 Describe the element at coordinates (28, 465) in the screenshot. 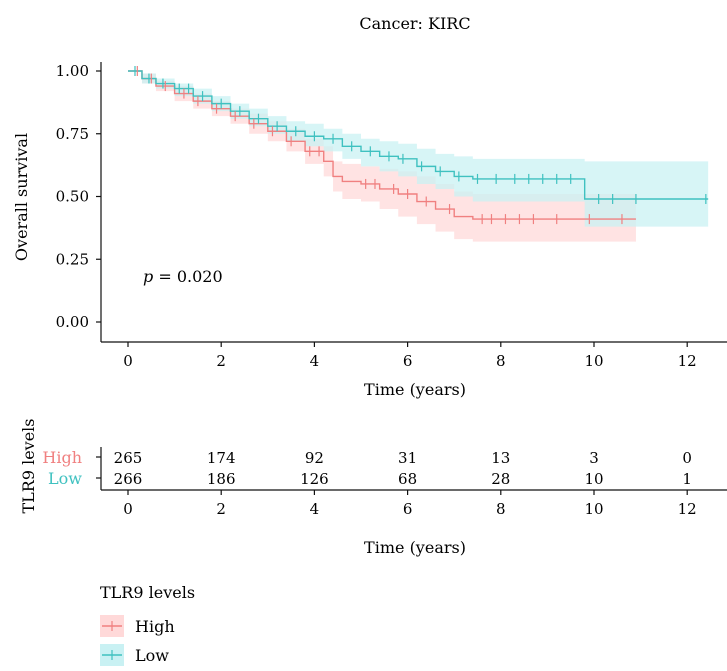

I see `risk-table-axis-label: TLR9 levels` at that location.